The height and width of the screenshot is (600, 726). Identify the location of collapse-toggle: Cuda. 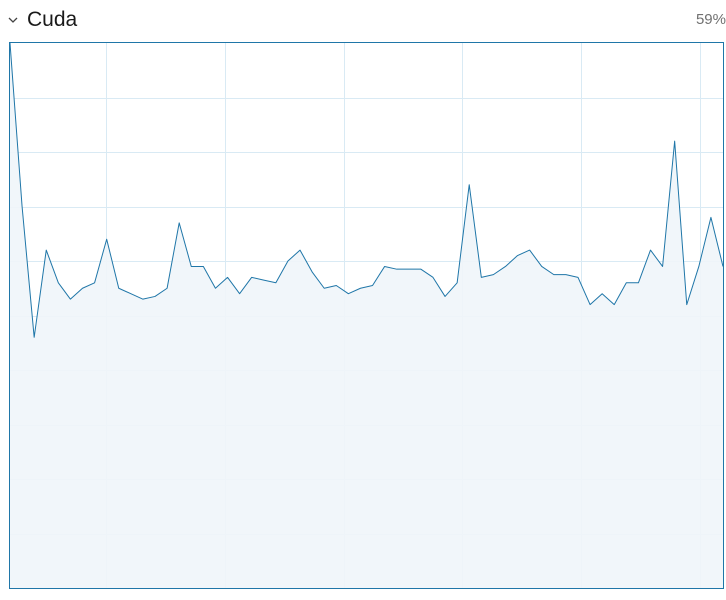
(45, 20).